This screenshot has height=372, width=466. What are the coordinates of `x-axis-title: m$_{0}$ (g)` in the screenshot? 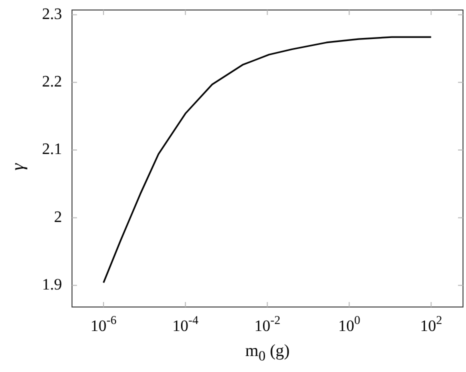 It's located at (267, 352).